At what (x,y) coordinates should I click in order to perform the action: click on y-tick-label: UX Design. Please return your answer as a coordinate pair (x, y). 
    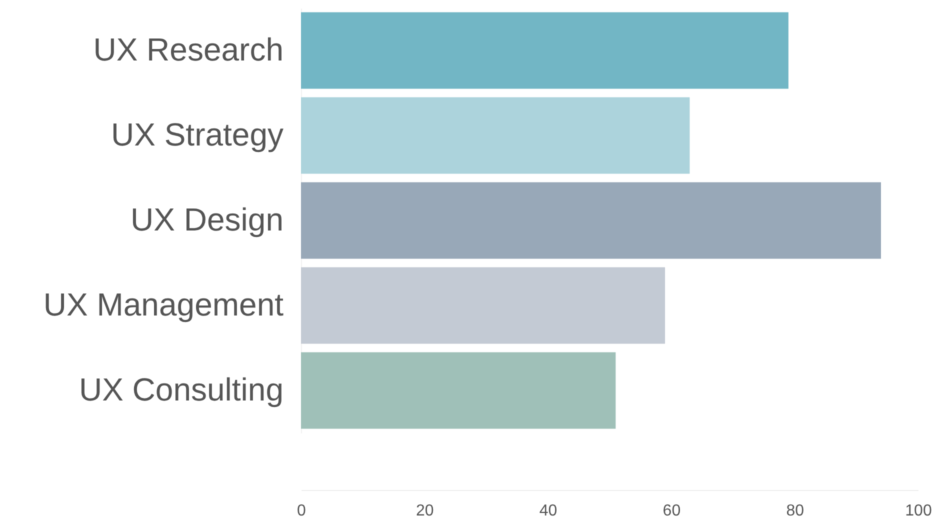
    Looking at the image, I should click on (207, 220).